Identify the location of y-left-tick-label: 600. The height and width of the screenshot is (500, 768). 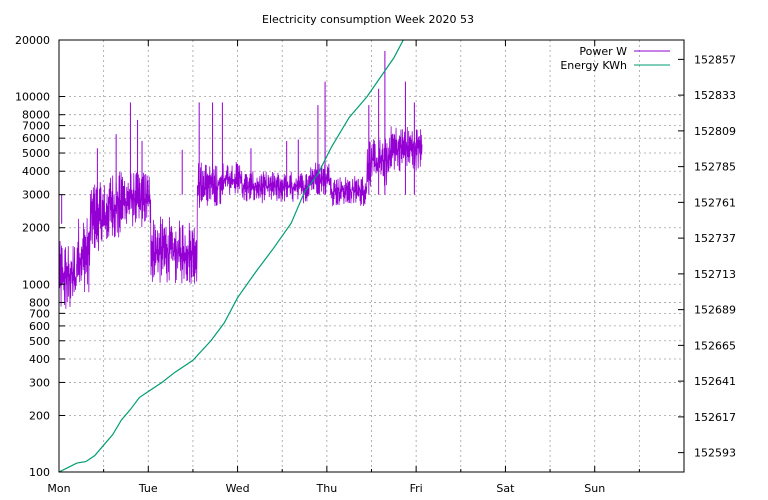
(39, 326).